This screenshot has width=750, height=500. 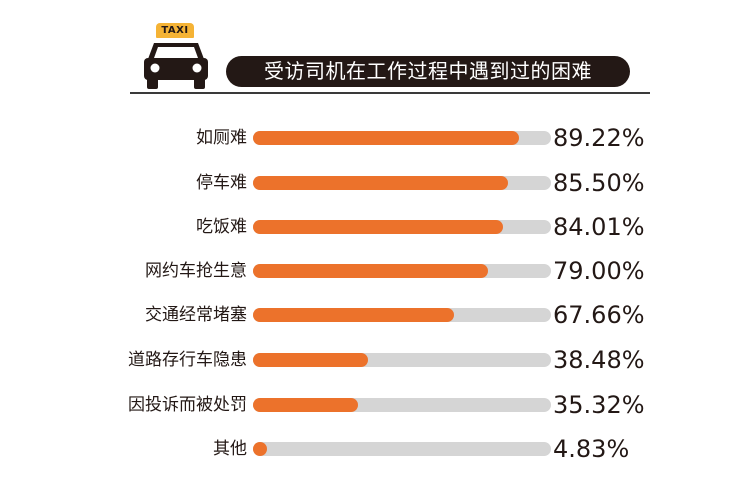 What do you see at coordinates (599, 271) in the screenshot?
I see `bar-value: 79.00%` at bounding box center [599, 271].